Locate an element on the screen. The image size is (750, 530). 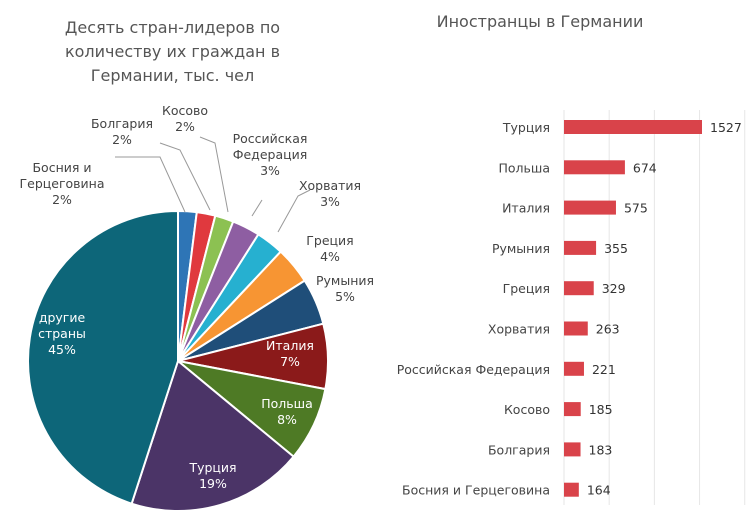
pie-title-line: Германии, тыс. чел is located at coordinates (172, 75).